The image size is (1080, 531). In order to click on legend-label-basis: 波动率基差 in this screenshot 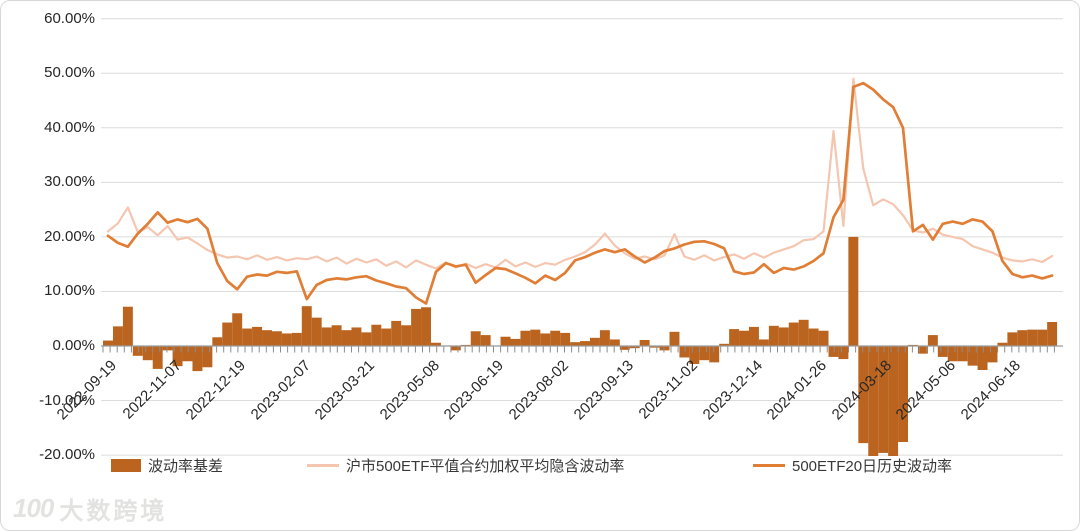, I will do `click(186, 466)`.